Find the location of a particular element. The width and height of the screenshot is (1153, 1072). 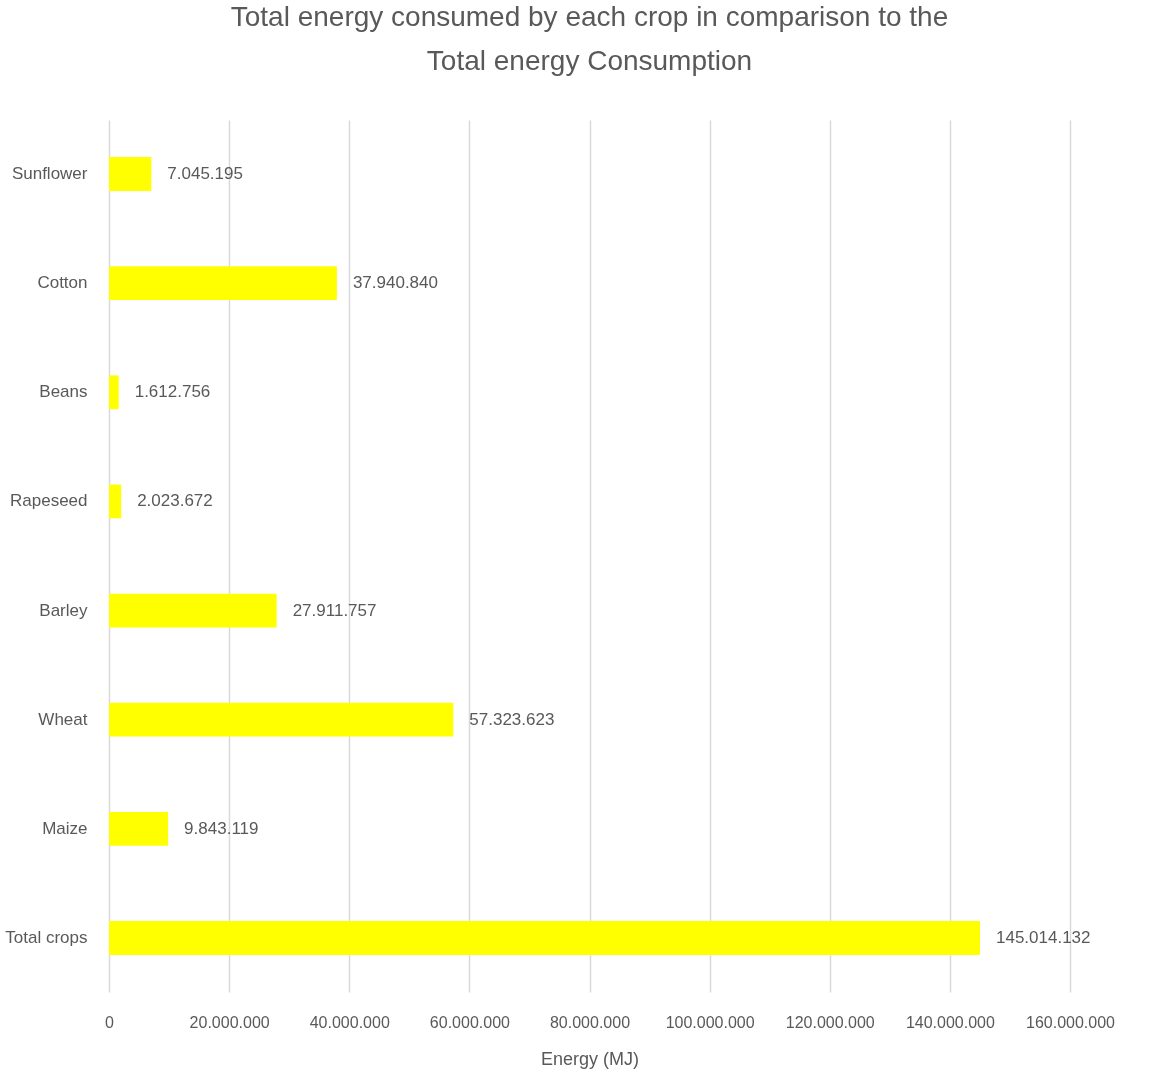

x-tick-label: 160.000.000 is located at coordinates (1071, 1022).